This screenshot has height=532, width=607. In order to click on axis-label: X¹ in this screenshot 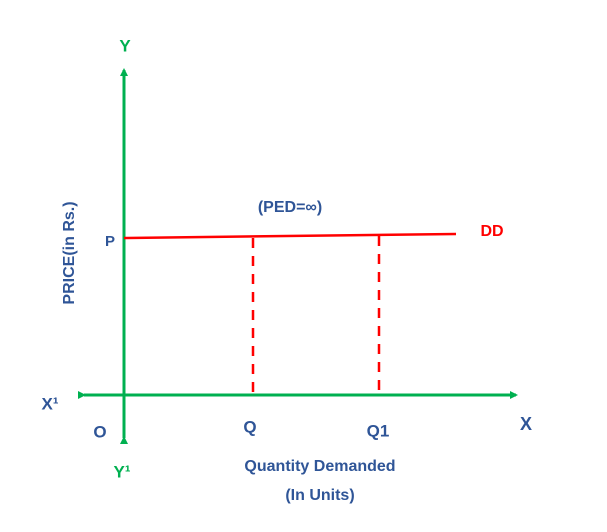, I will do `click(50, 403)`.